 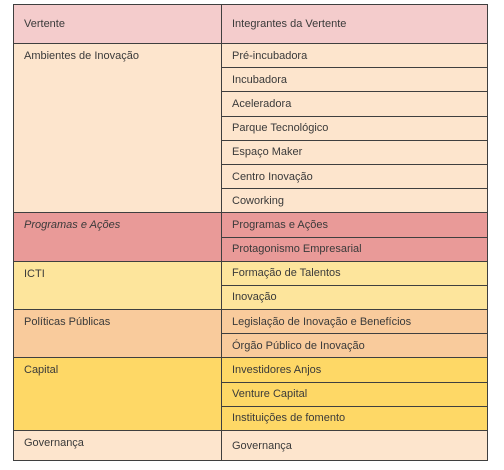 I want to click on integrante-cell: Governança, so click(x=354, y=445).